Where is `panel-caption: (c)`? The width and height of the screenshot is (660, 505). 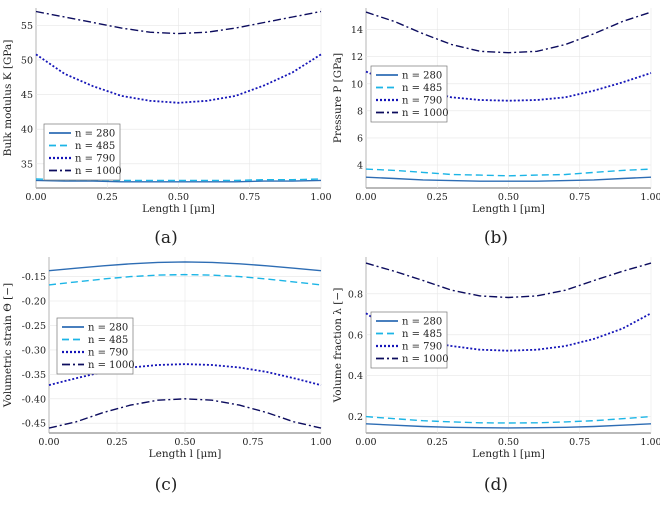
panel-caption: (c) is located at coordinates (166, 485).